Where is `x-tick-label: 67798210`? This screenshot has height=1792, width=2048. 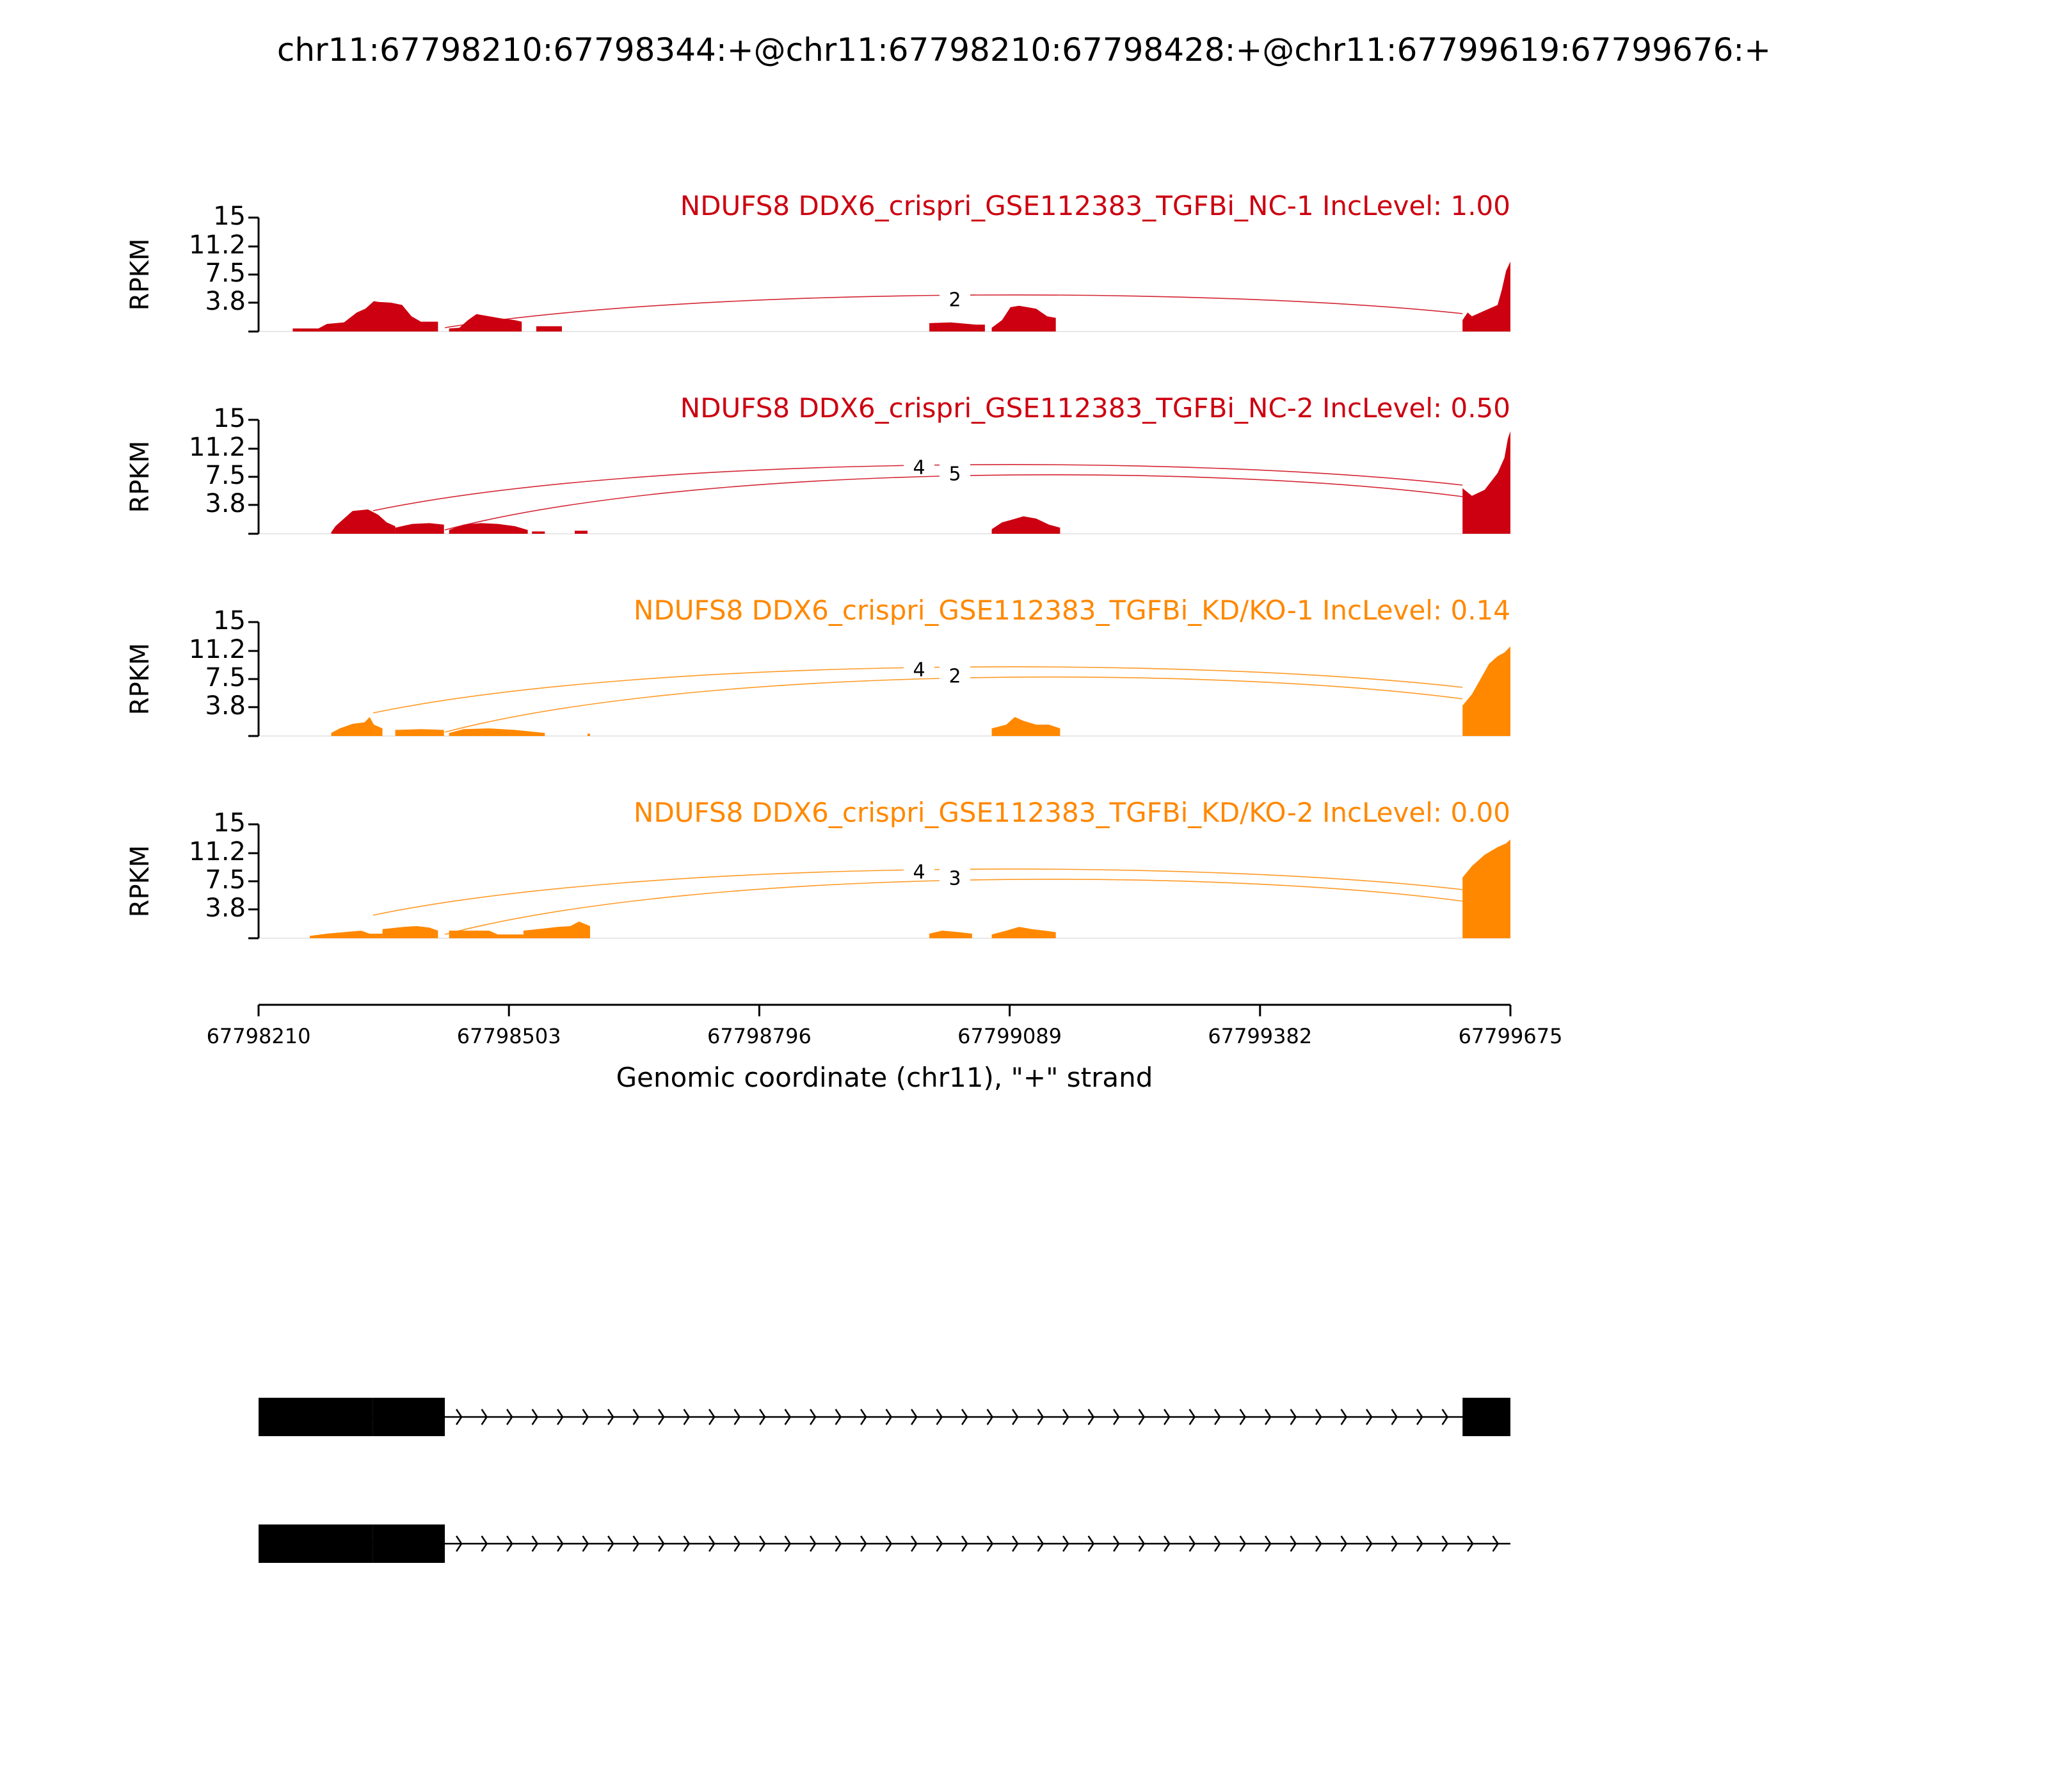
x-tick-label: 67798210 is located at coordinates (259, 1036).